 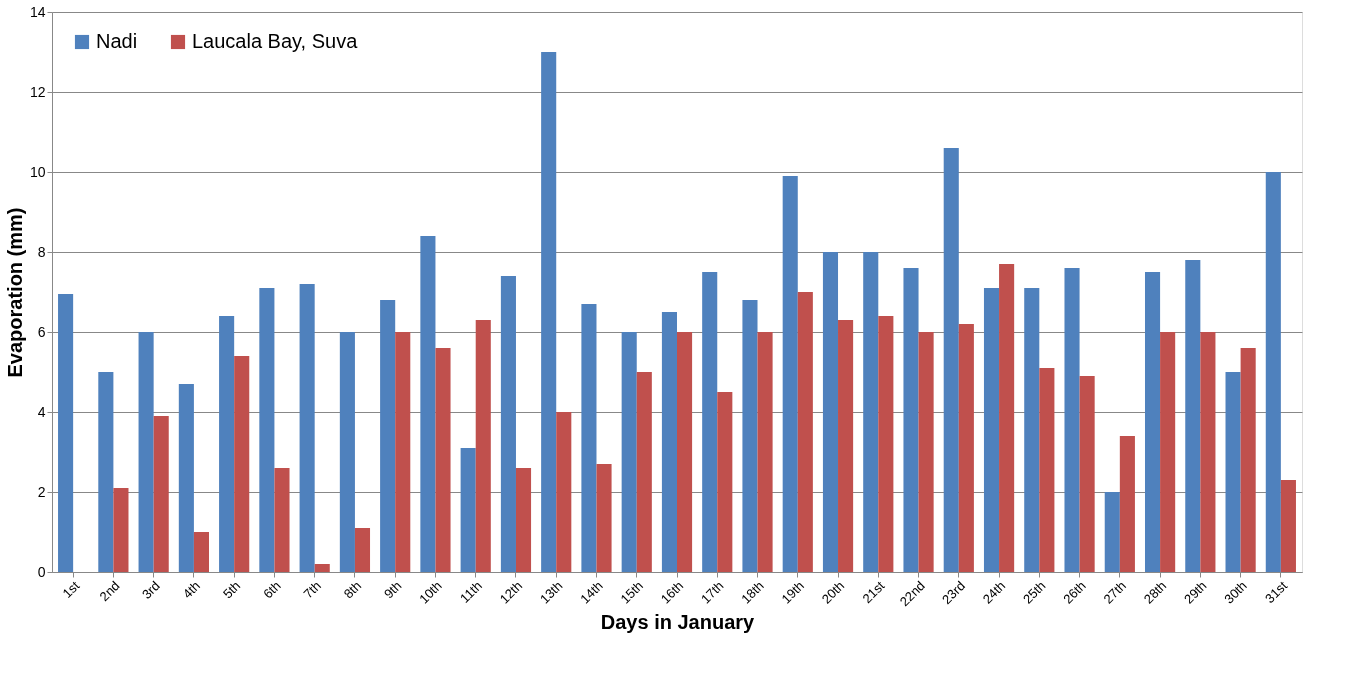 I want to click on x-tick-label: 7th, so click(x=312, y=590).